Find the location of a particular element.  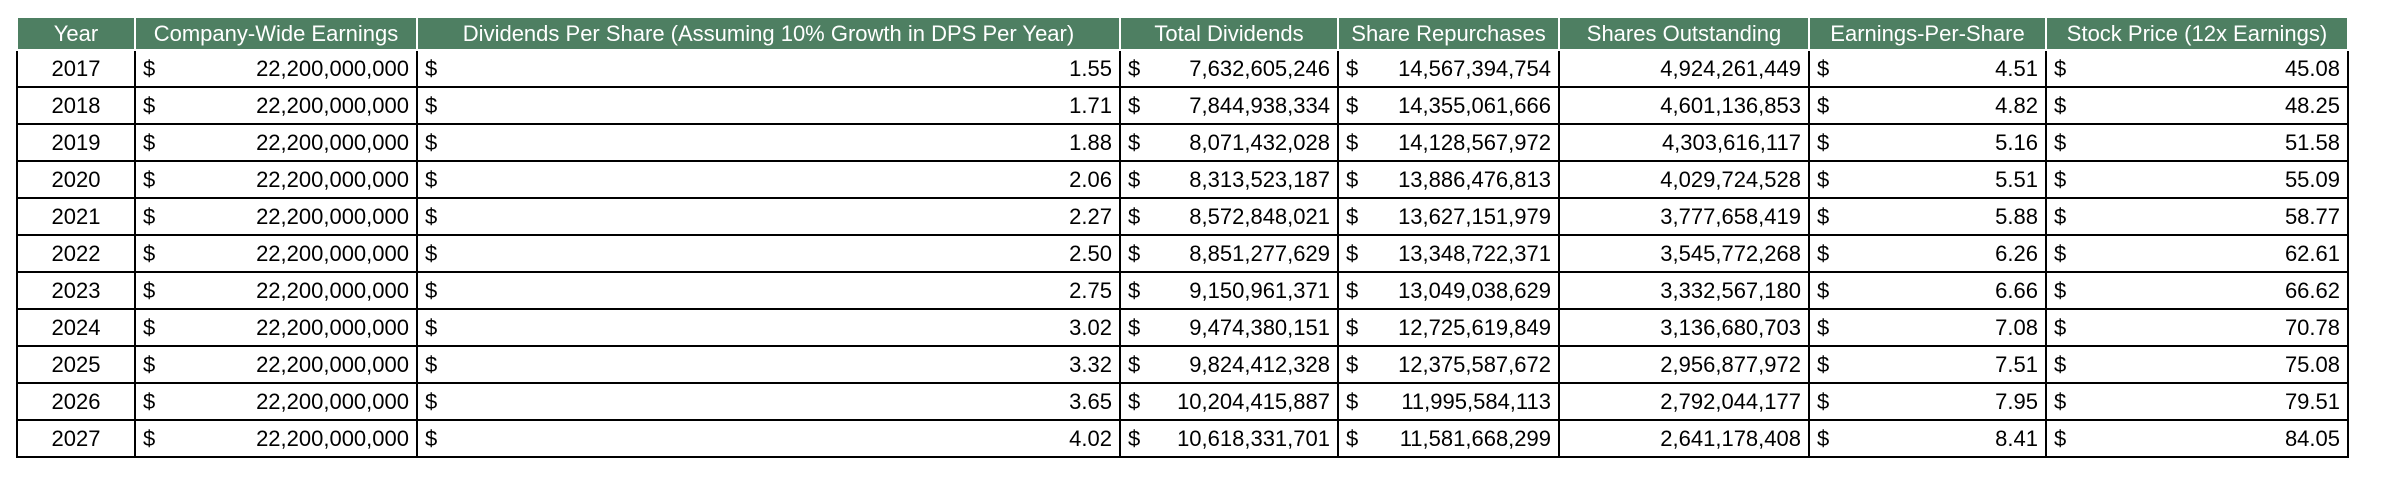

cell-dividends-per-share: $3.02 is located at coordinates (768, 327).